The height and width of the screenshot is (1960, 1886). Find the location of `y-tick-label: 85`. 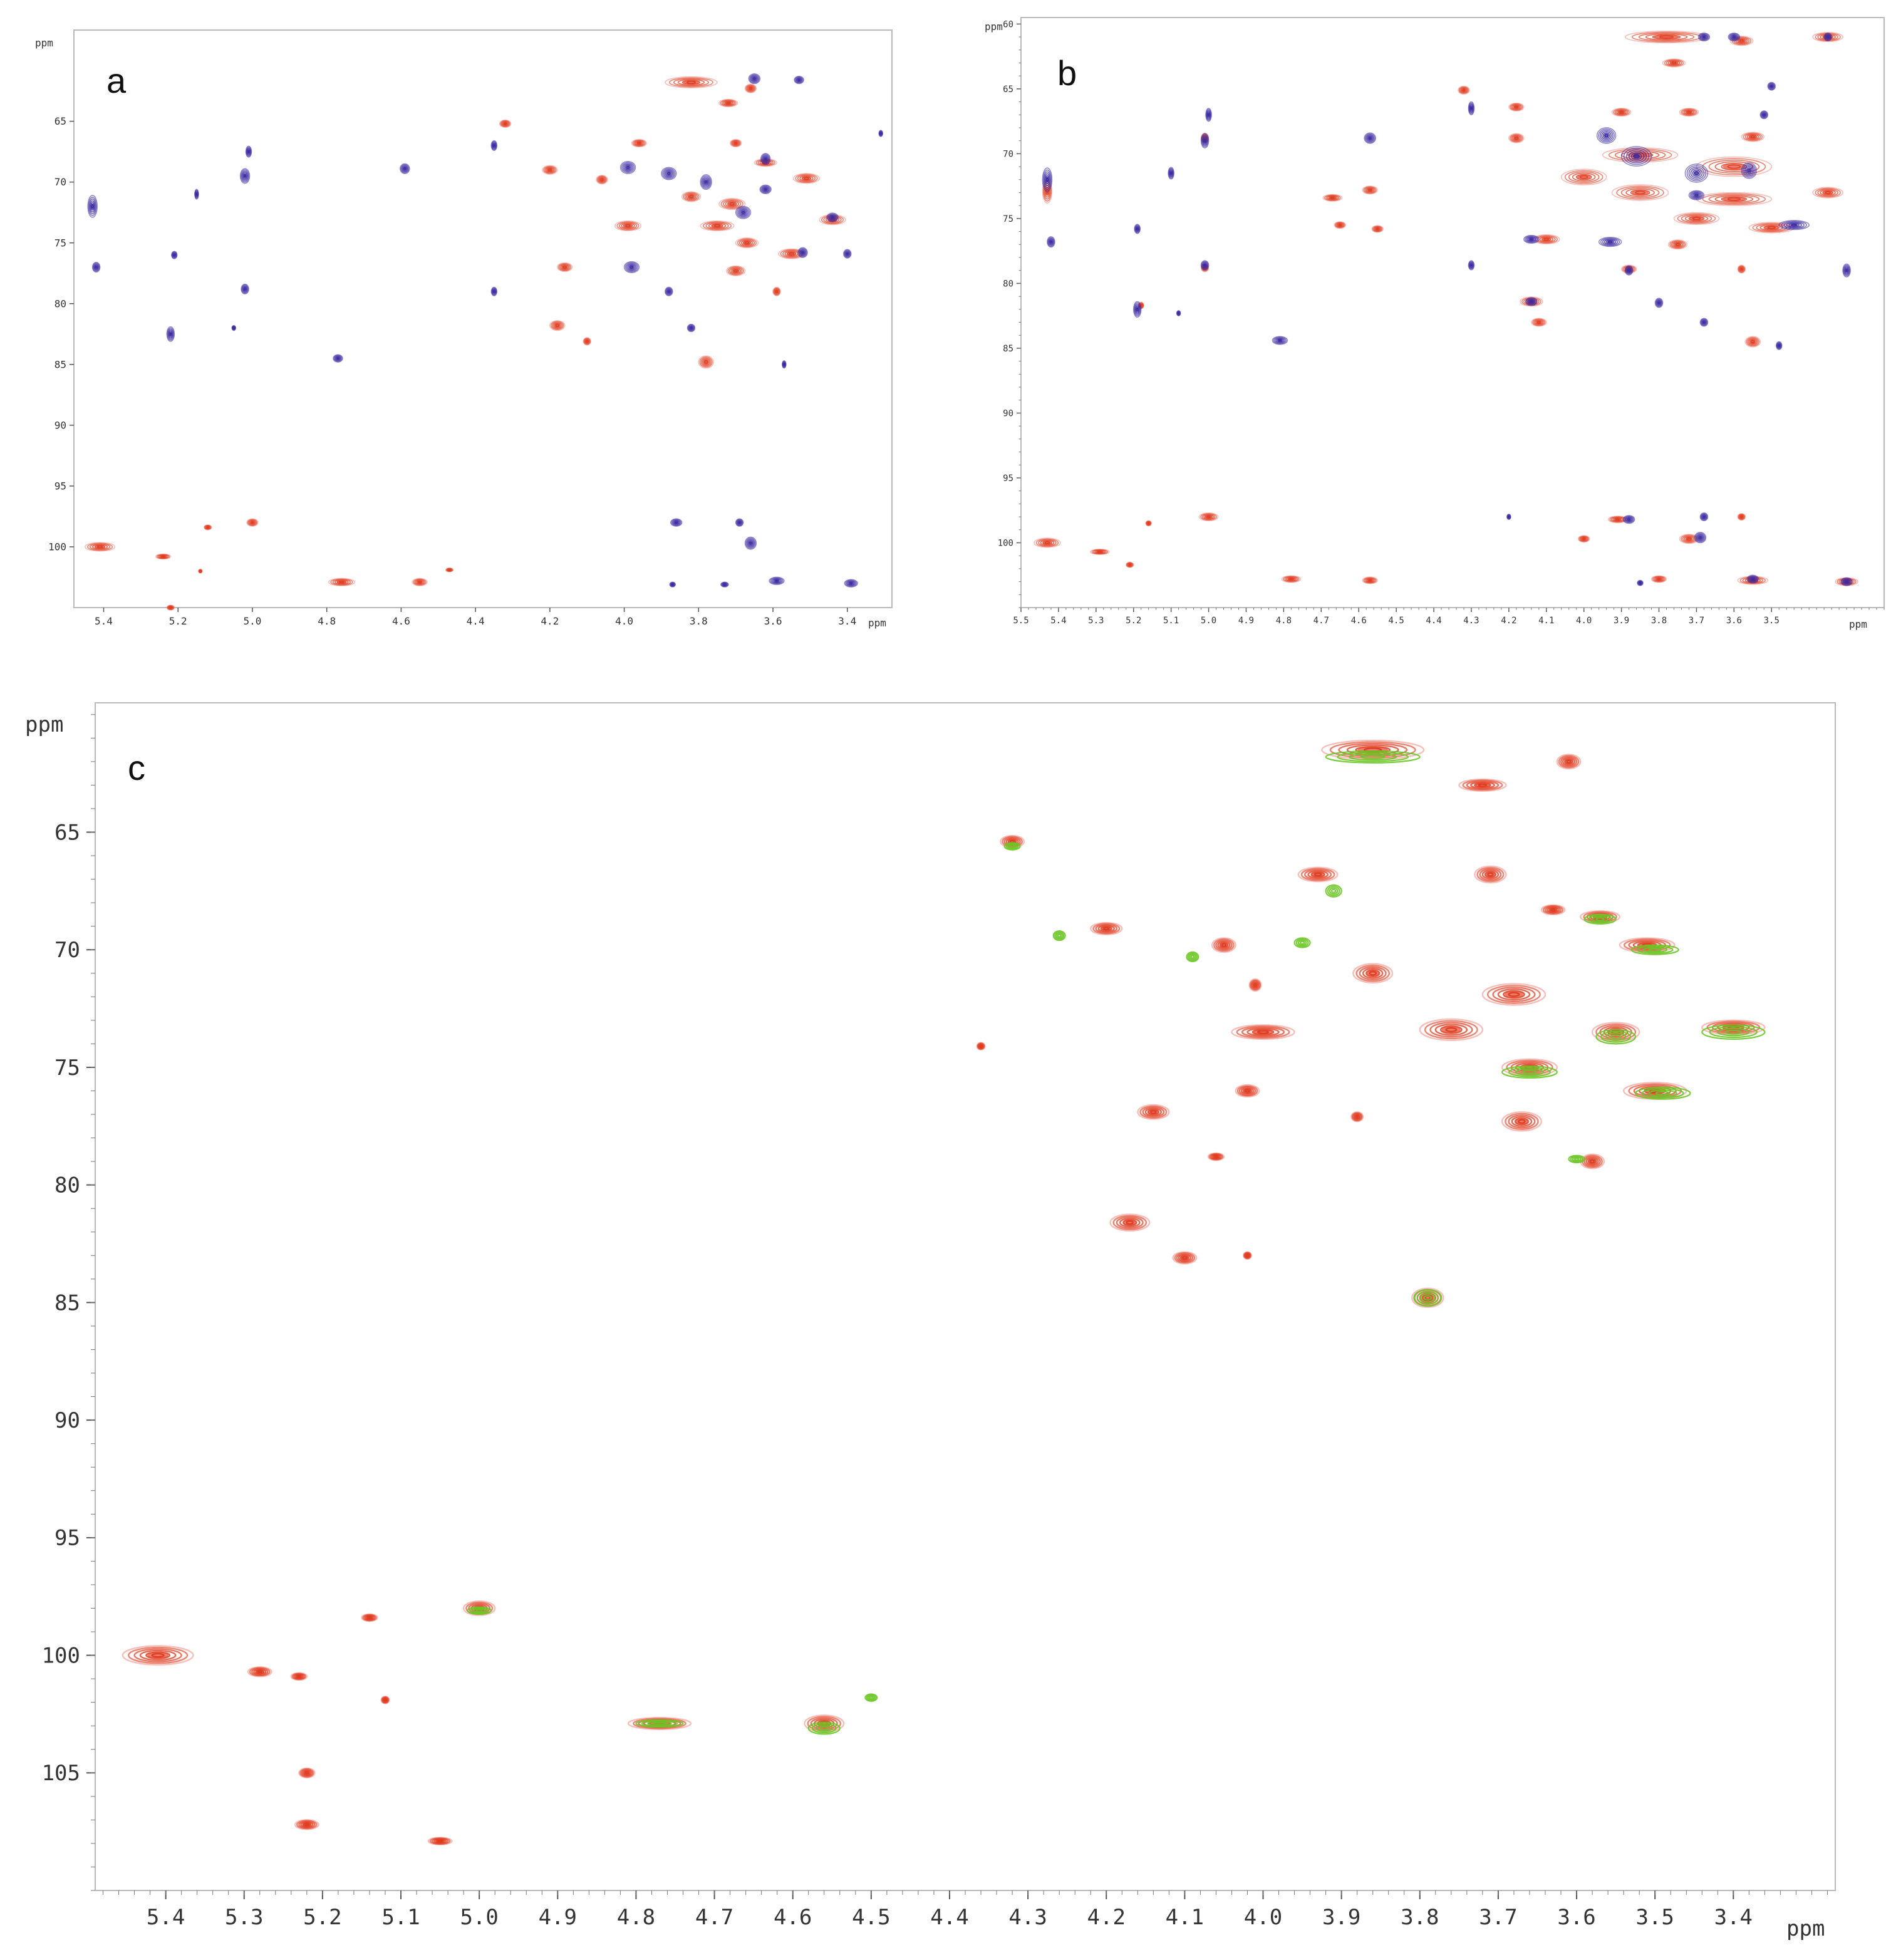

y-tick-label: 85 is located at coordinates (67, 1302).